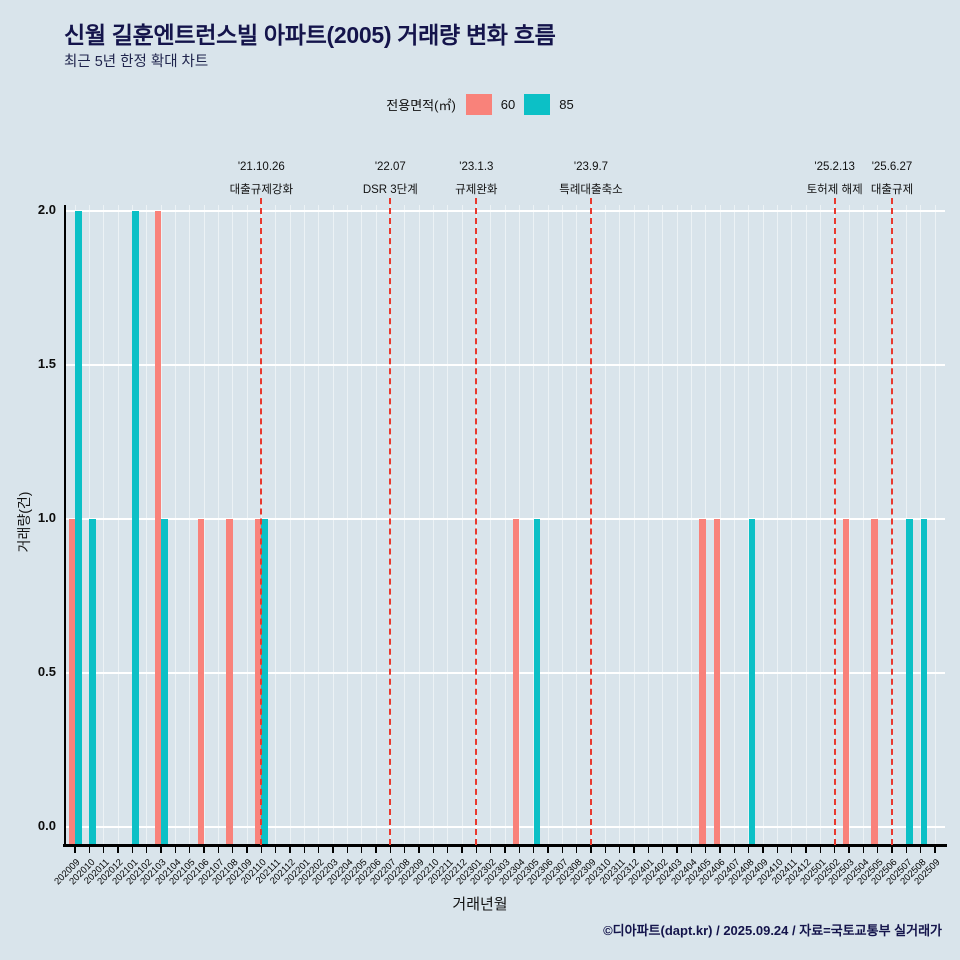 The width and height of the screenshot is (960, 960). Describe the element at coordinates (834, 167) in the screenshot. I see `annotation-date-202502: '25.2.13` at that location.